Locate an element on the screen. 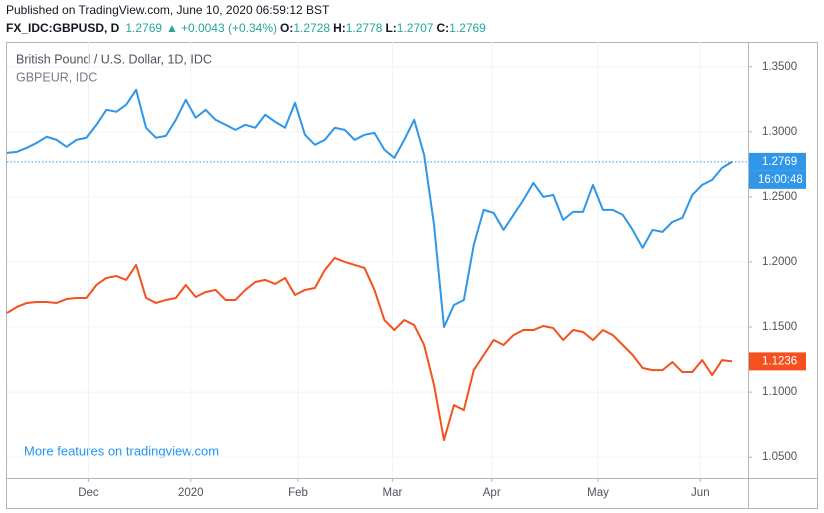 The width and height of the screenshot is (824, 513). x-tick-label: Feb is located at coordinates (298, 493).